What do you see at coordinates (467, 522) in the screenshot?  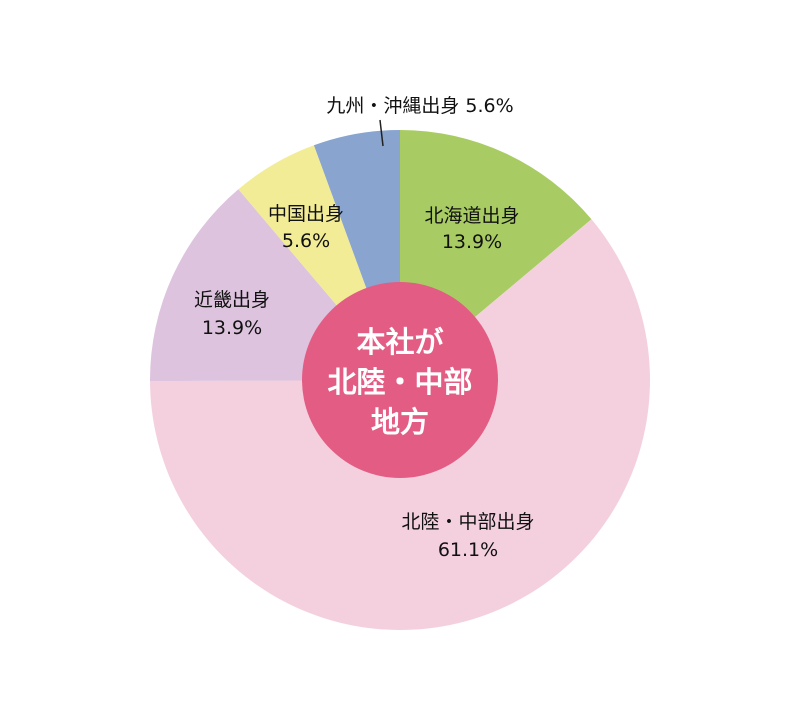 I see `slice-name-label-1: 北陸・中部出身` at bounding box center [467, 522].